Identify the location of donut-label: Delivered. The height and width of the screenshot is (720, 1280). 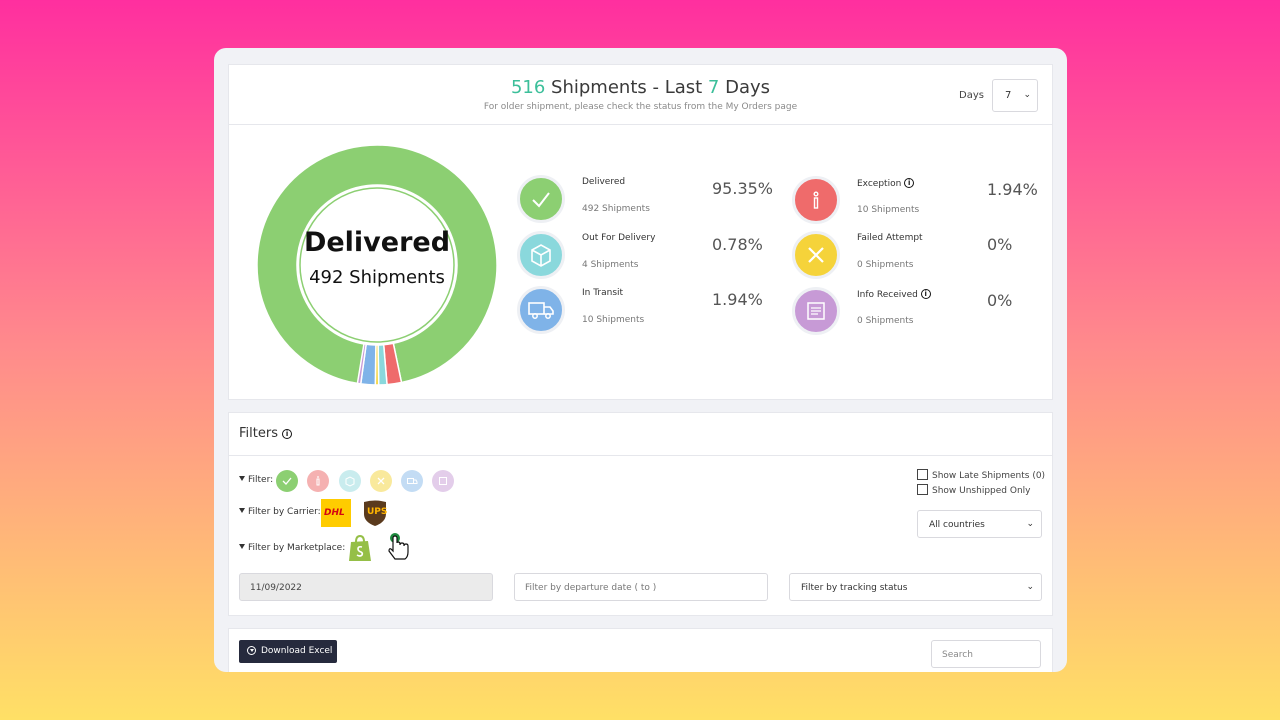
(377, 242).